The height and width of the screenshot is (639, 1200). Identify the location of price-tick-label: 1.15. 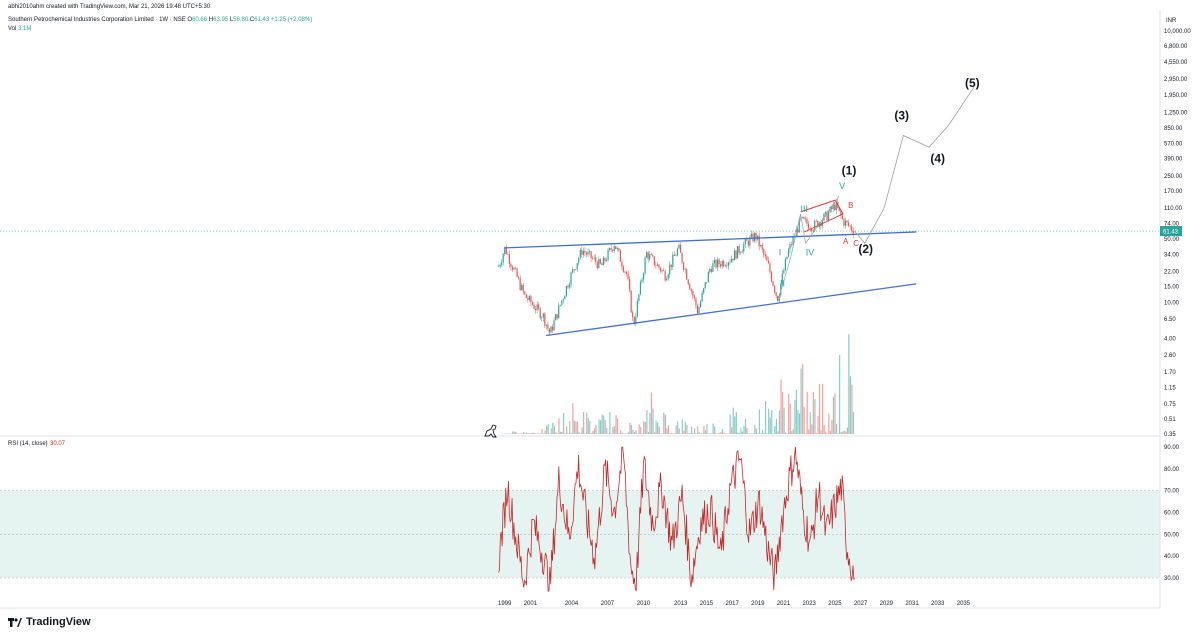
(1170, 388).